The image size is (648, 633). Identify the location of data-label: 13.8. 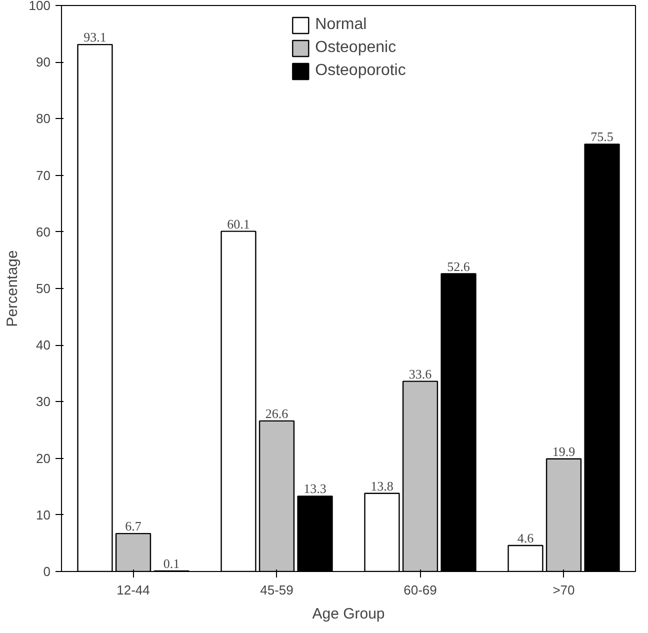
(382, 486).